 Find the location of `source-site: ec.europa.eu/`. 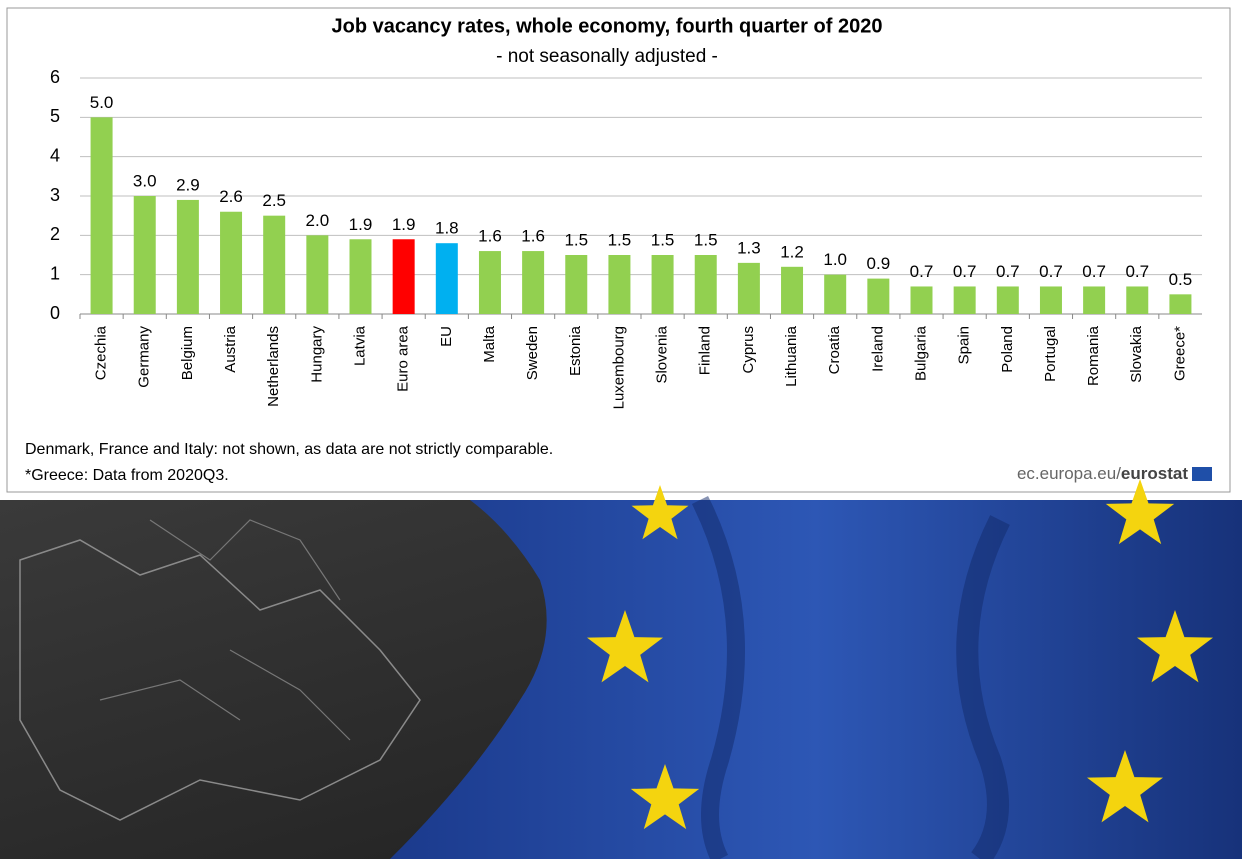

source-site: ec.europa.eu/ is located at coordinates (1069, 473).